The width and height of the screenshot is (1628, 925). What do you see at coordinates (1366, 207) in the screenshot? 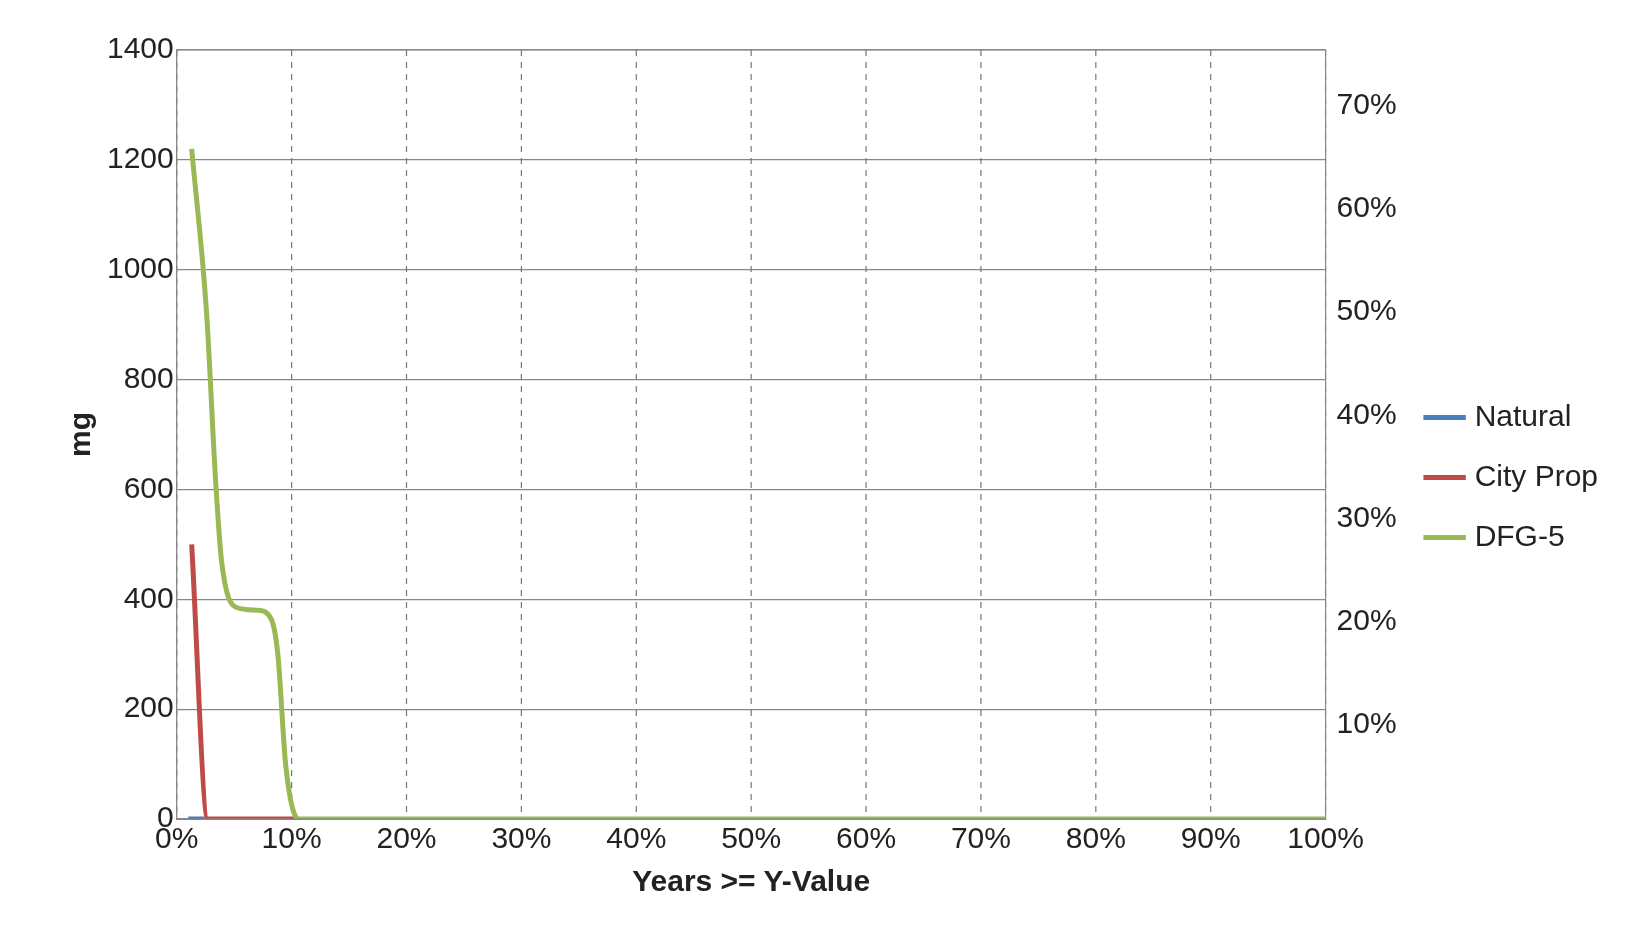
I see `y2-tick-label: 60%` at bounding box center [1366, 207].